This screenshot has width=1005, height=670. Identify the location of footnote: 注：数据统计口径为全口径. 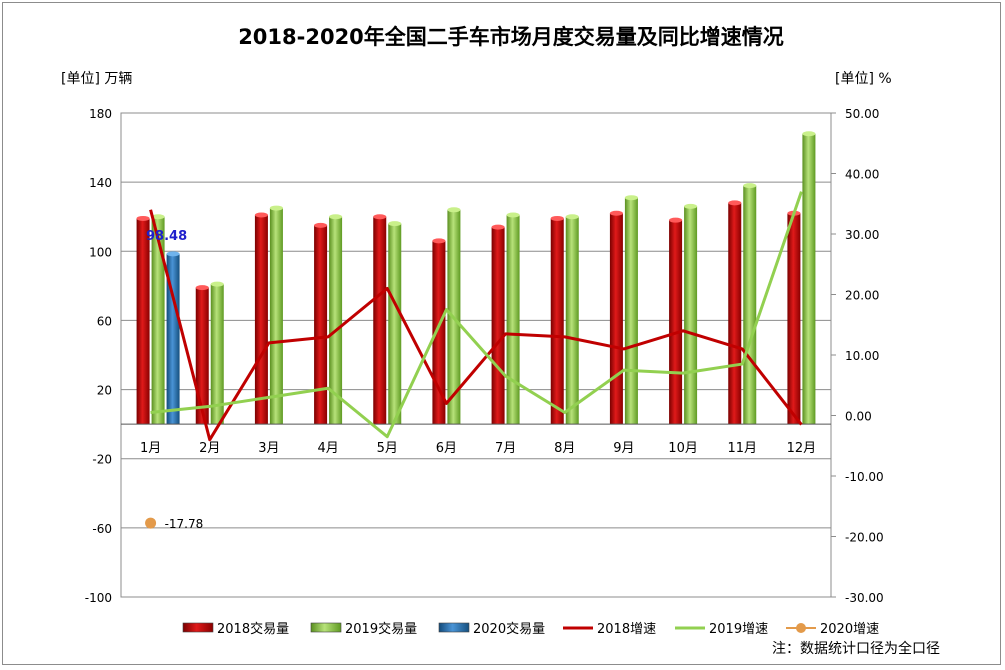
(856, 648).